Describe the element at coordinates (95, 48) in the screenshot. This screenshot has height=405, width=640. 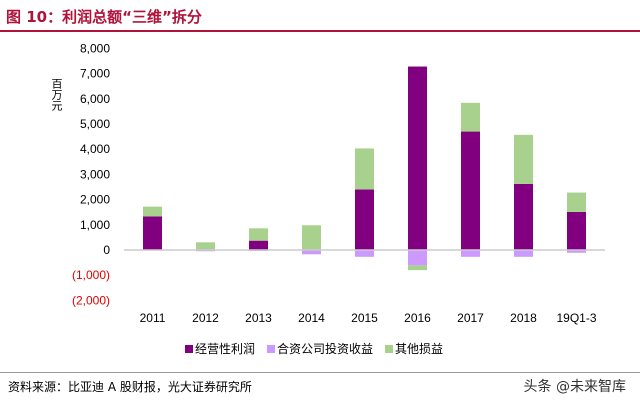
I see `y-tick-label: 8,000` at that location.